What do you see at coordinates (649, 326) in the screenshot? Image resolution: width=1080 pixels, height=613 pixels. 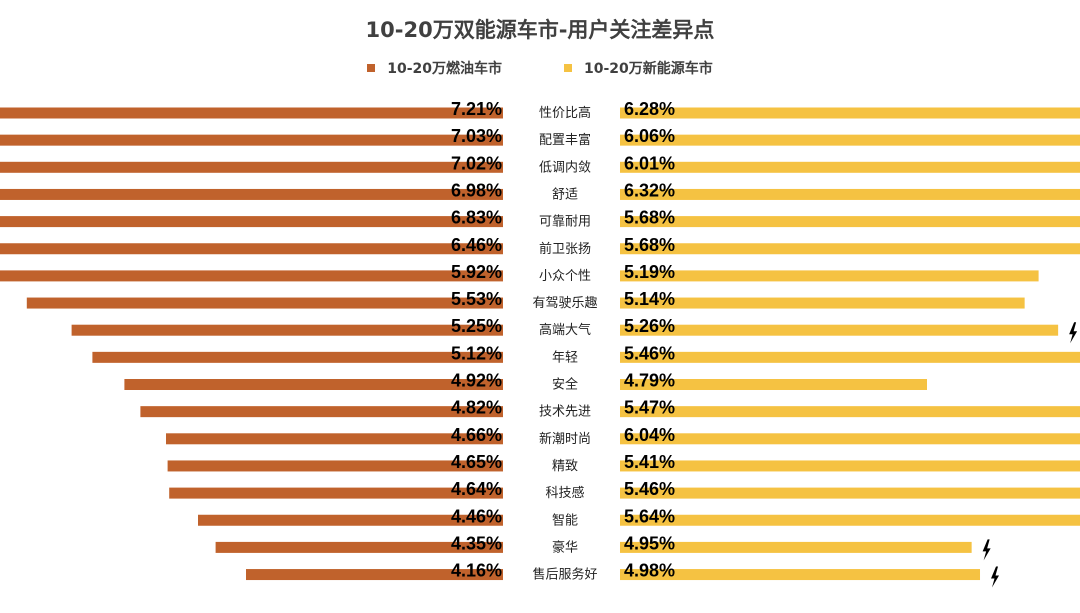 I see `data-label-ev: 5.26%` at bounding box center [649, 326].